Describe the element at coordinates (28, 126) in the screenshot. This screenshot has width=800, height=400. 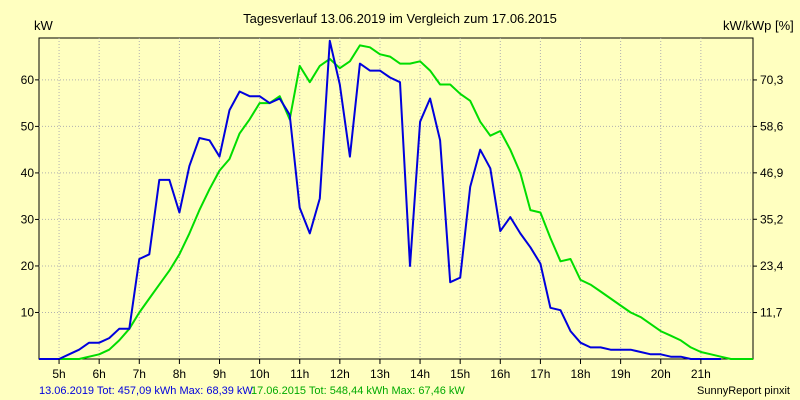
I see `y-left-tick-label: 50` at that location.